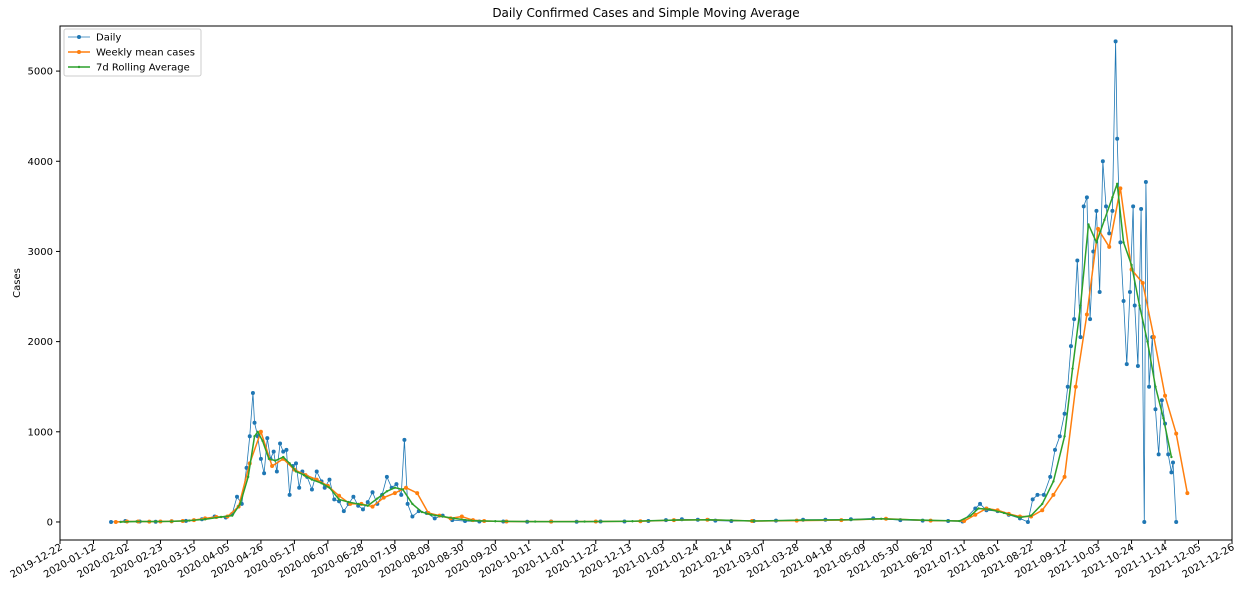 This screenshot has height=589, width=1239. I want to click on y-tick-label: 4000, so click(40, 162).